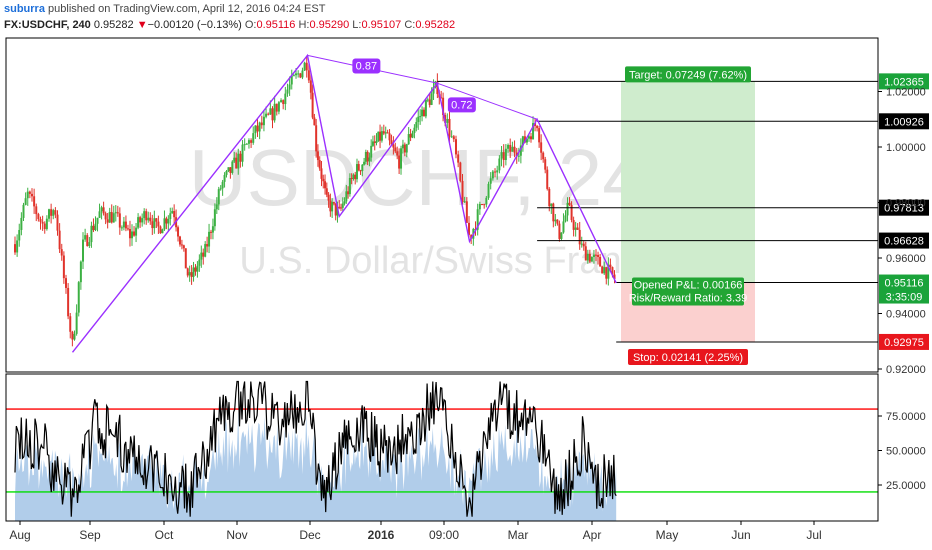  I want to click on time-tick-label: May, so click(667, 535).